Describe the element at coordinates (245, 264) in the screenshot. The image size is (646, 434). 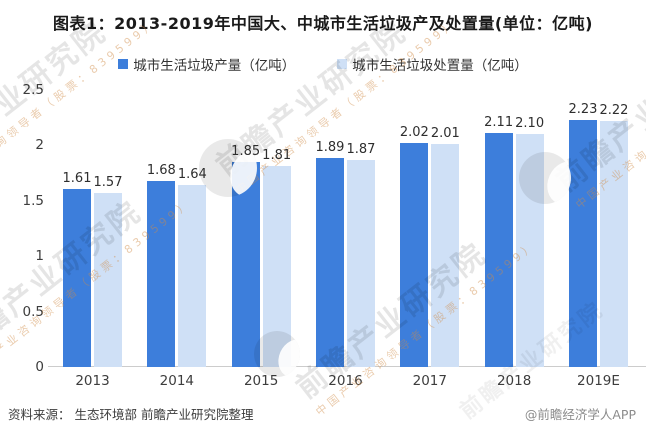
I see `bar-production-2015` at that location.